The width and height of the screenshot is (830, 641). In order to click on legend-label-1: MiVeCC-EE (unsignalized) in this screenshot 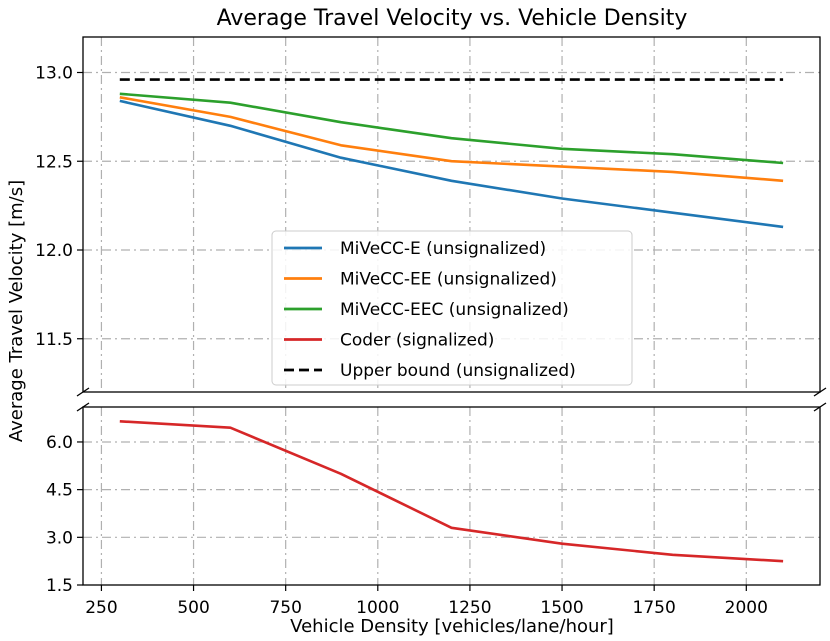, I will do `click(448, 280)`.